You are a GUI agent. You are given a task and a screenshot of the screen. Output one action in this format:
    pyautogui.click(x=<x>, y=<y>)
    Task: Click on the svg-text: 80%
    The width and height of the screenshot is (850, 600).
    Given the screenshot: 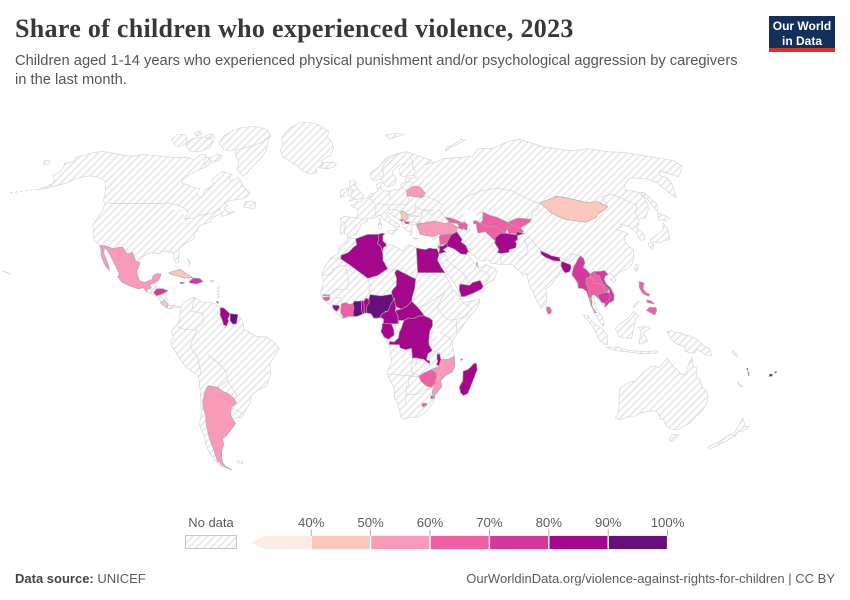 What is the action you would take?
    pyautogui.click(x=549, y=522)
    